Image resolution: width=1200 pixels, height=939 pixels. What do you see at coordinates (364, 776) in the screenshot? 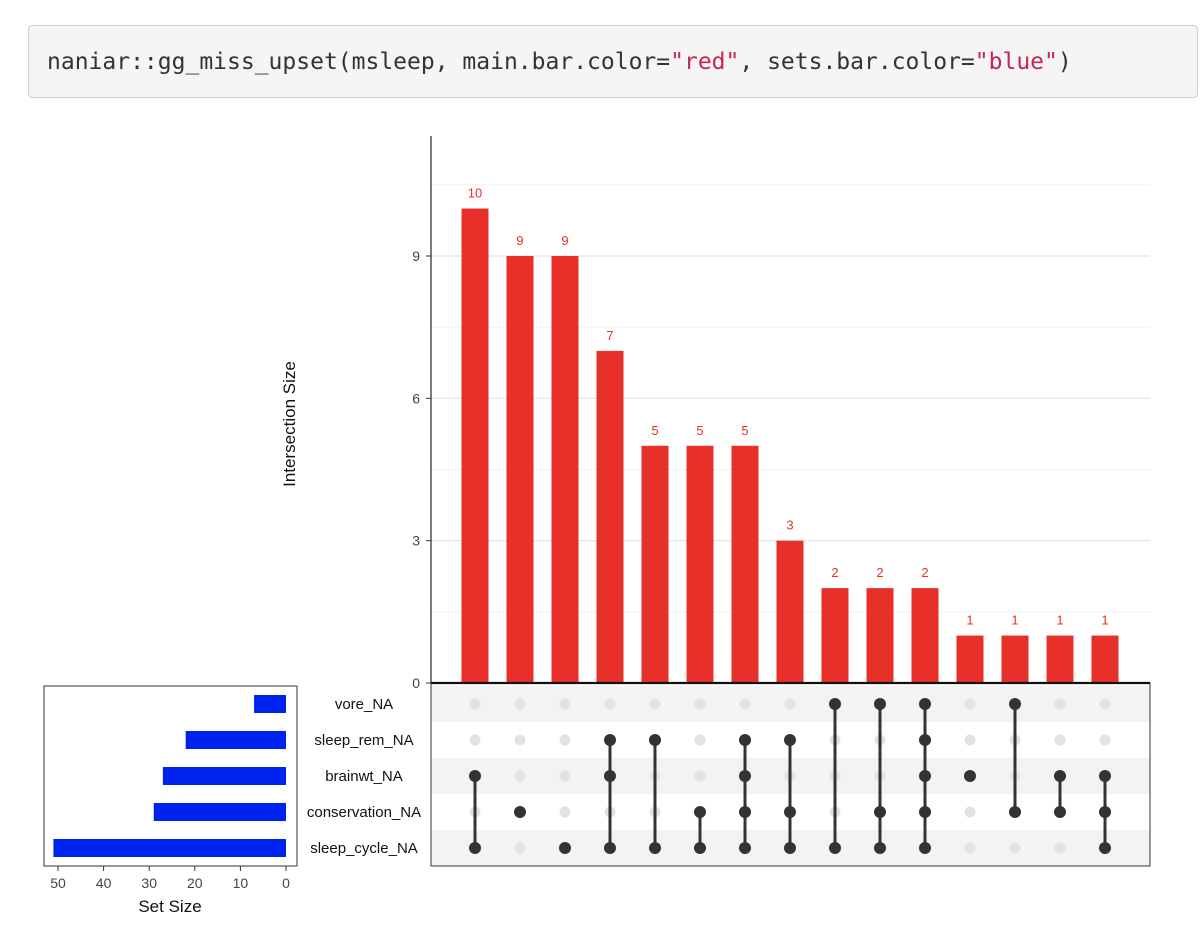
I see `set-name-label: brainwt_NA` at bounding box center [364, 776].